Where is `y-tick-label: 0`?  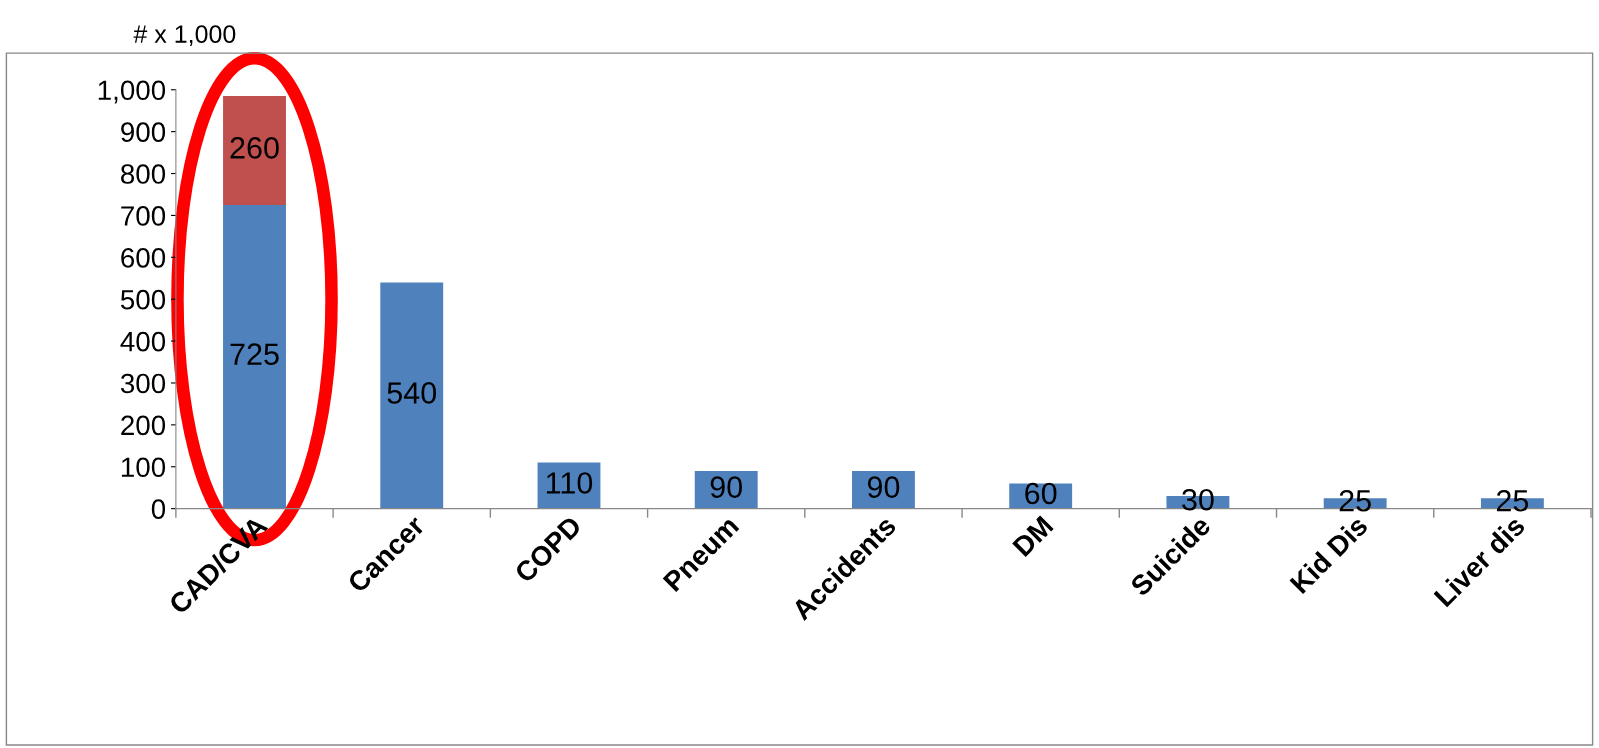 y-tick-label: 0 is located at coordinates (158, 509).